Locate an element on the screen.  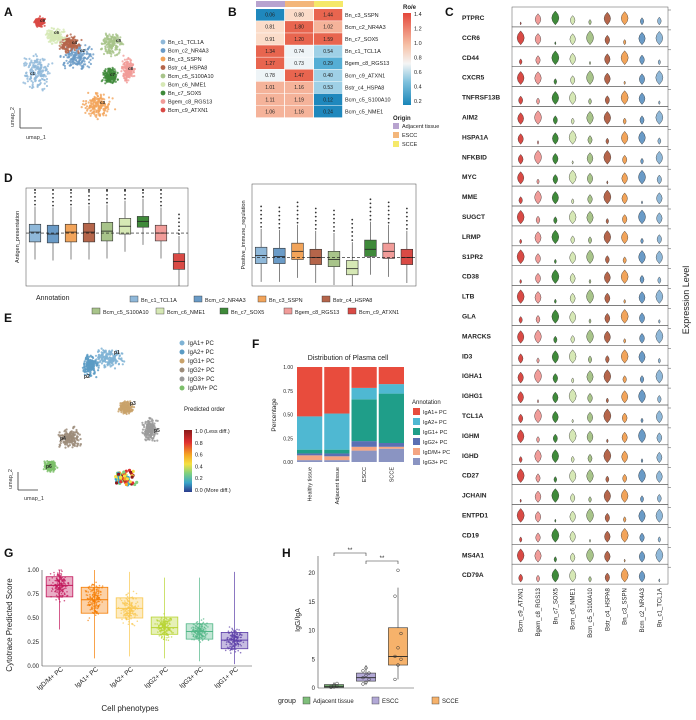
axis-label: Positive_immune_regulation is located at coordinates (244, 234).